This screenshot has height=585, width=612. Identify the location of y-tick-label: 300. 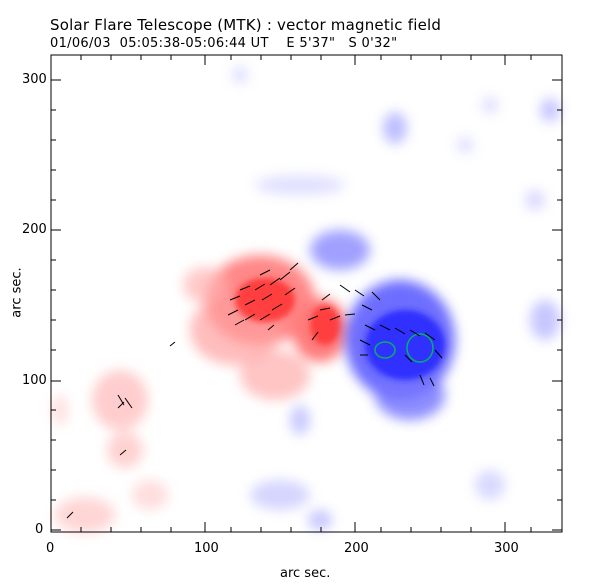
(34, 79).